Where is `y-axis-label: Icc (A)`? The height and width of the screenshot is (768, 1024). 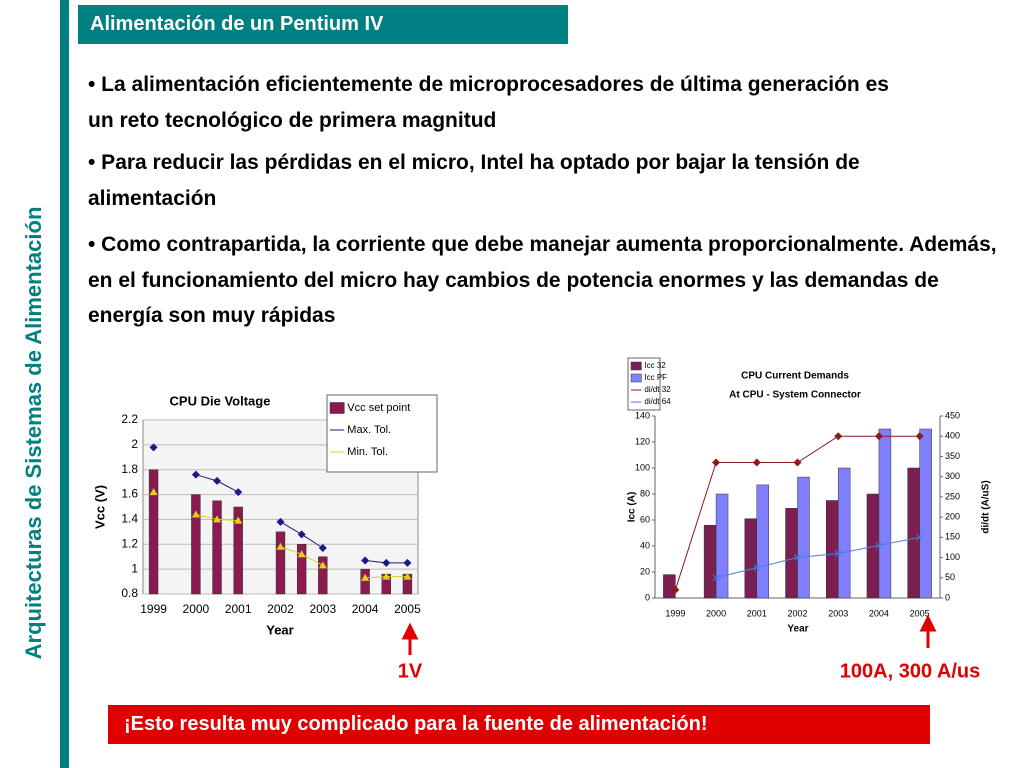 y-axis-label: Icc (A) is located at coordinates (632, 507).